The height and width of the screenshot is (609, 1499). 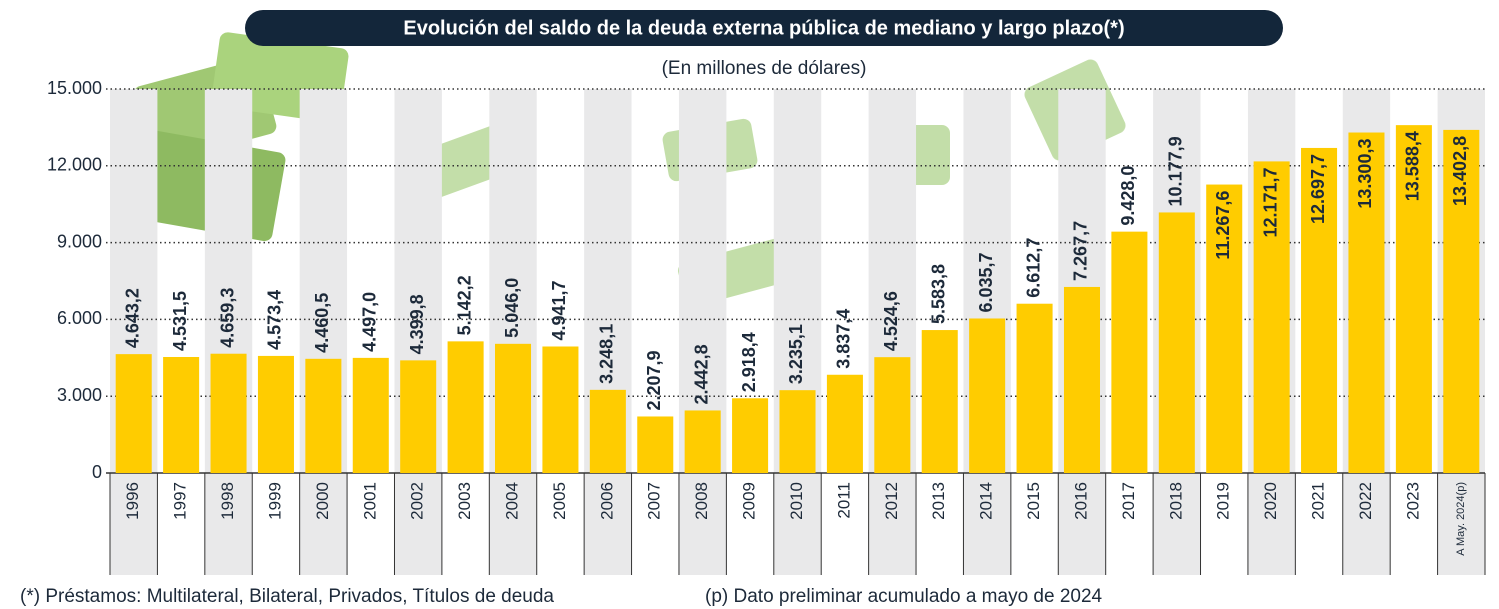 I want to click on value-label: 5.046,0, so click(x=512, y=308).